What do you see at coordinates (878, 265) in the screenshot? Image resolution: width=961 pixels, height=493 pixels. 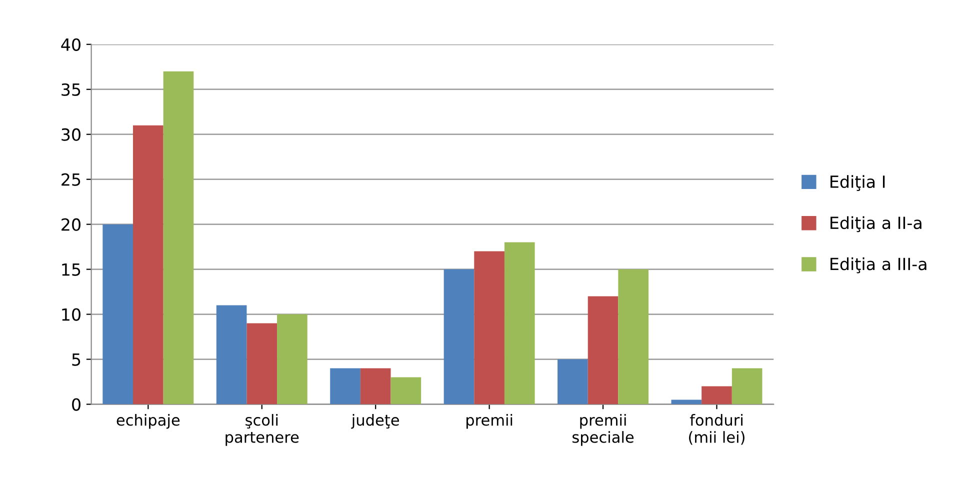 I see `legend-label: Ediţia a III-a` at bounding box center [878, 265].